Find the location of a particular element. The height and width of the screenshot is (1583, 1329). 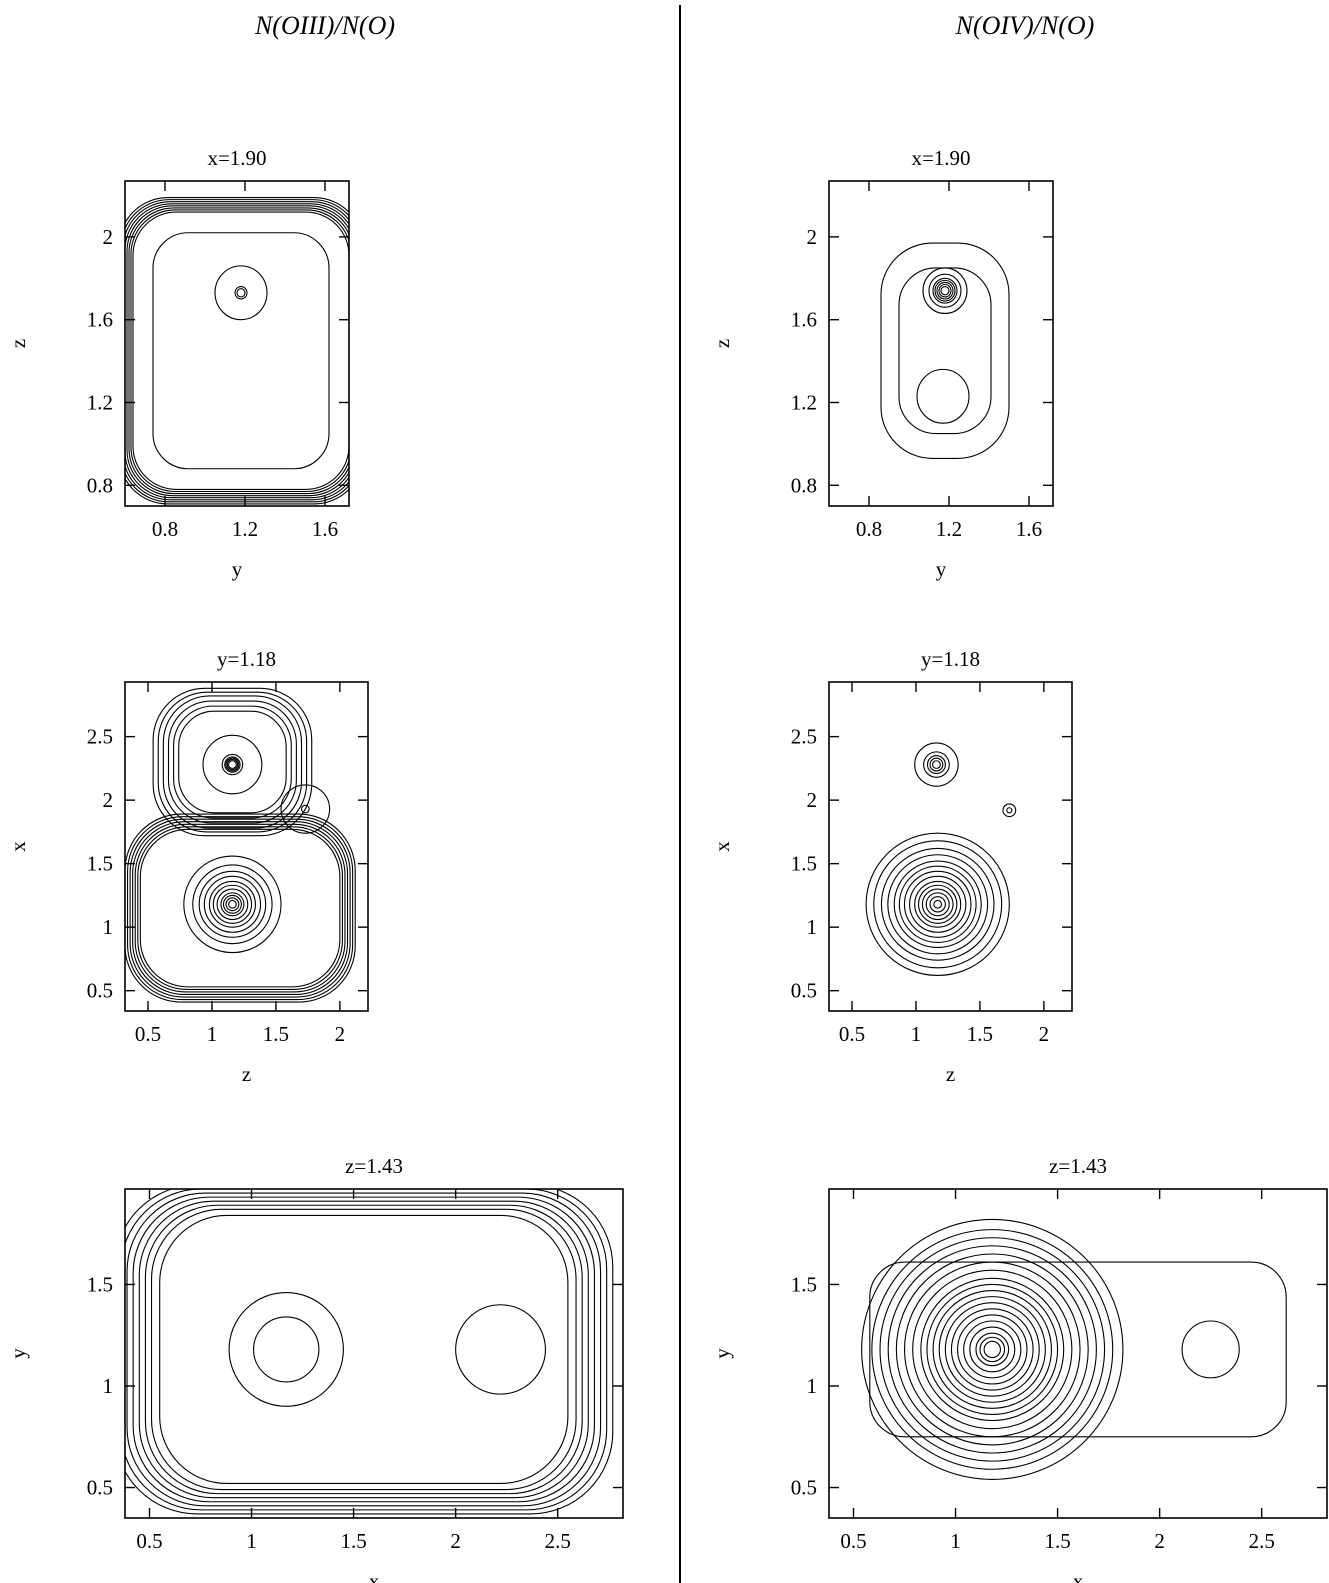

y-tick-label: 0.8 is located at coordinates (804, 485).